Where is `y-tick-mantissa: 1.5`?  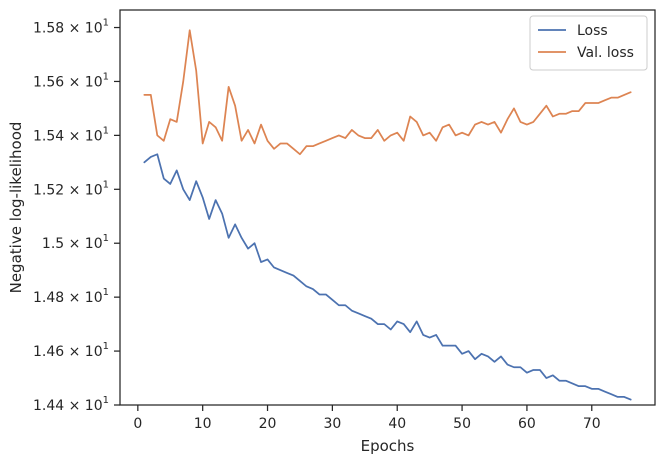 y-tick-mantissa: 1.5 is located at coordinates (55, 244).